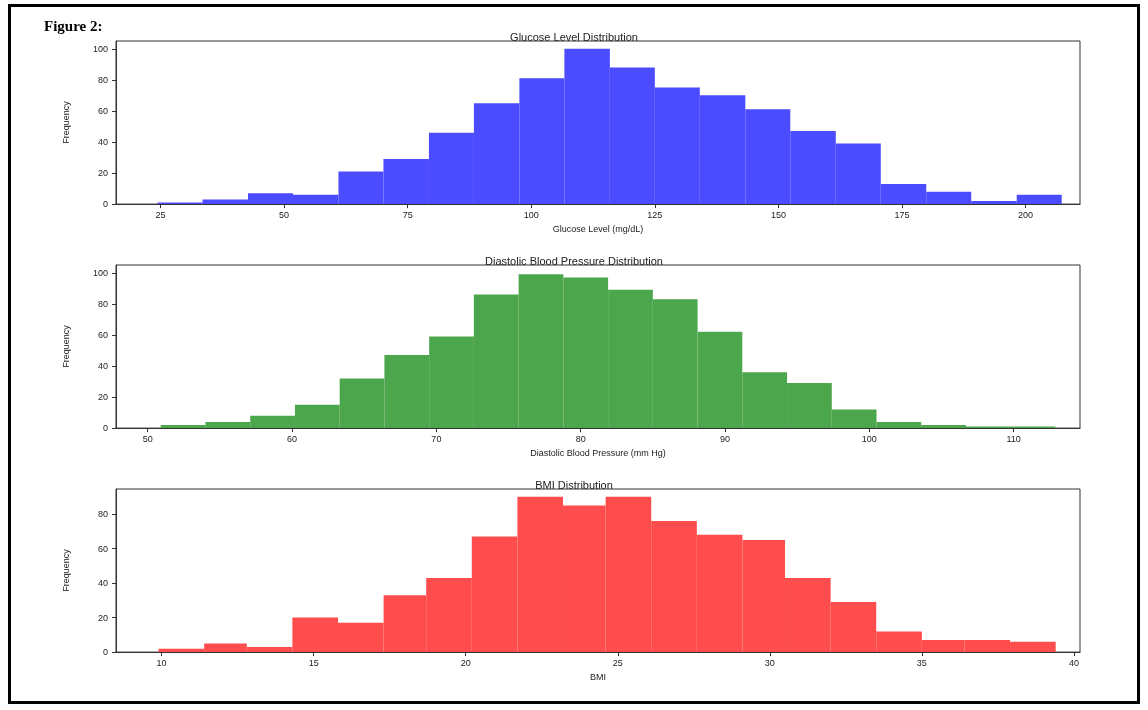  I want to click on x-tick-label: 80, so click(580, 438).